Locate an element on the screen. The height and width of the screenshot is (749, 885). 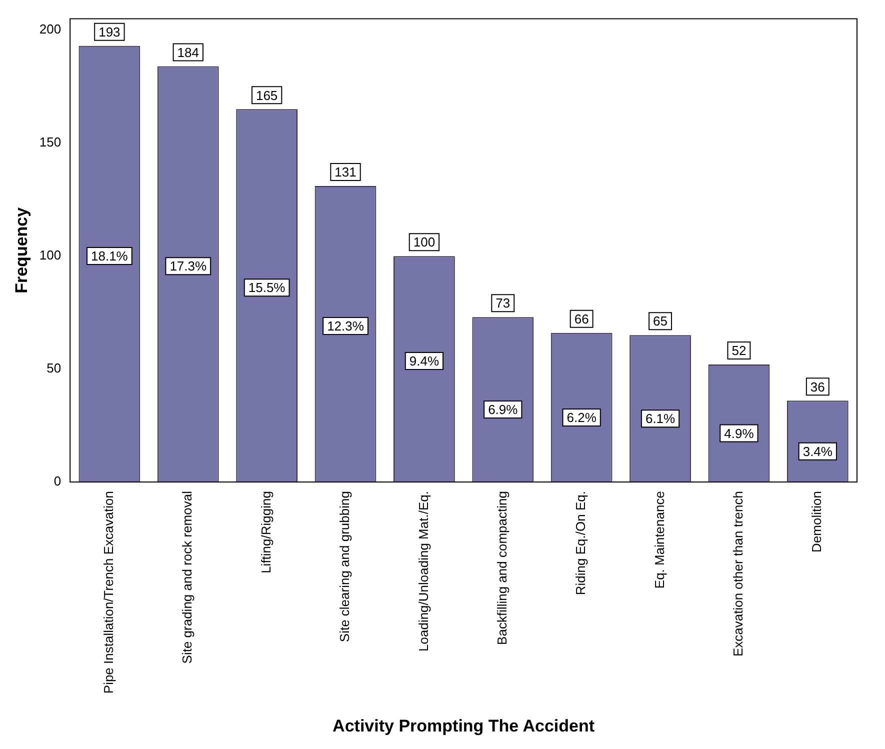
data-label: 36 is located at coordinates (817, 386).